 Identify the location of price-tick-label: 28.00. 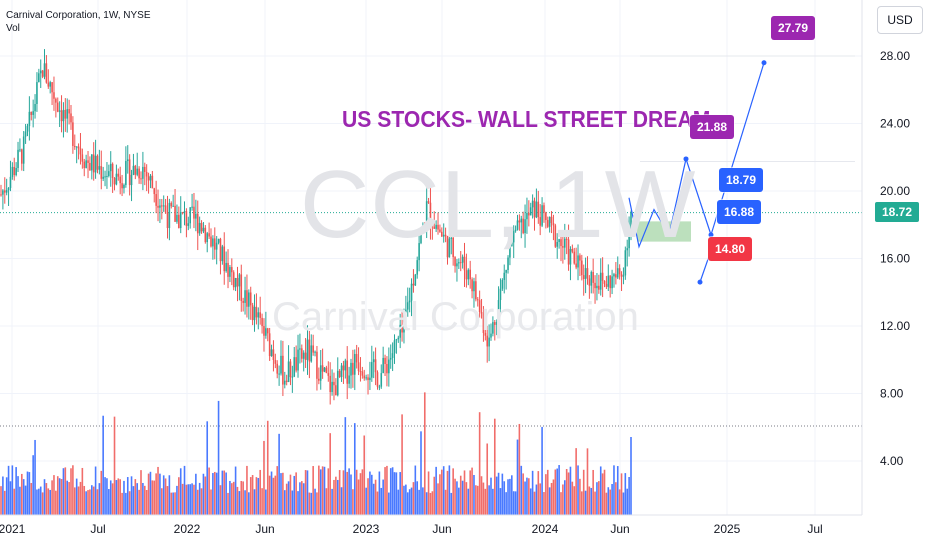
(895, 56).